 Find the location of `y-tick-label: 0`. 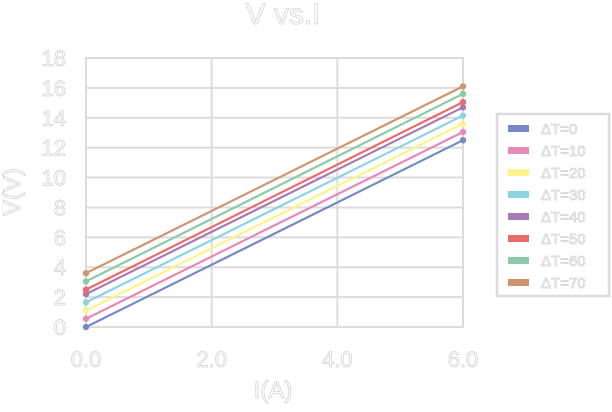

y-tick-label: 0 is located at coordinates (60, 327).